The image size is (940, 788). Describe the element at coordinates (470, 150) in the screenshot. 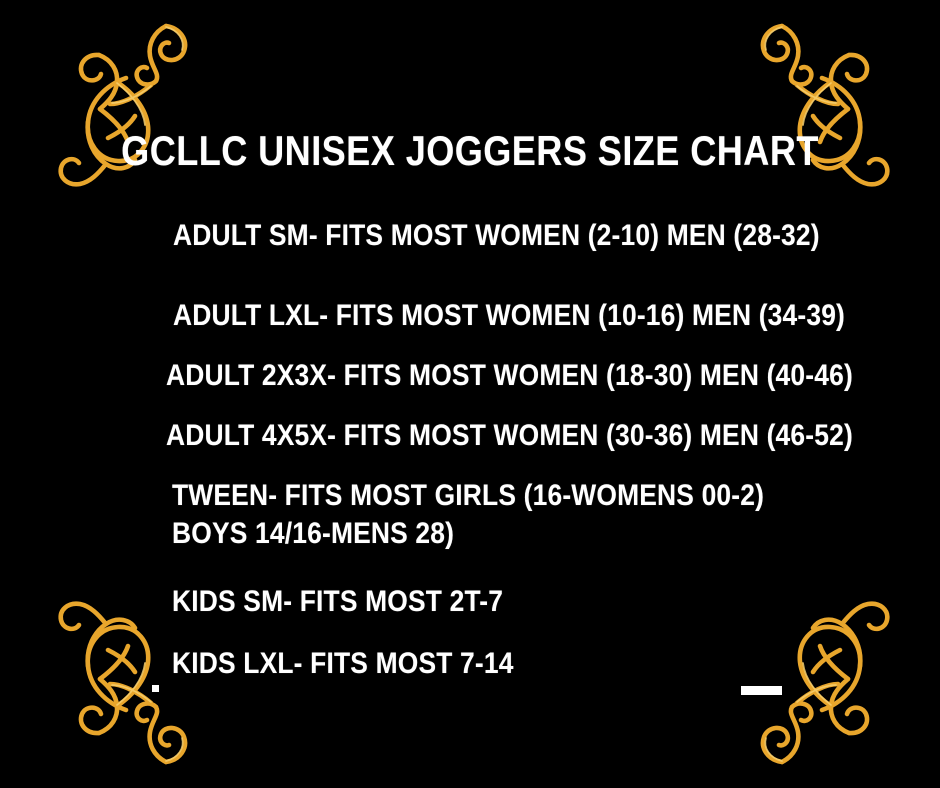

I see `page-title: GCLLC UNISEX JOGGERS SIZE CHART` at that location.